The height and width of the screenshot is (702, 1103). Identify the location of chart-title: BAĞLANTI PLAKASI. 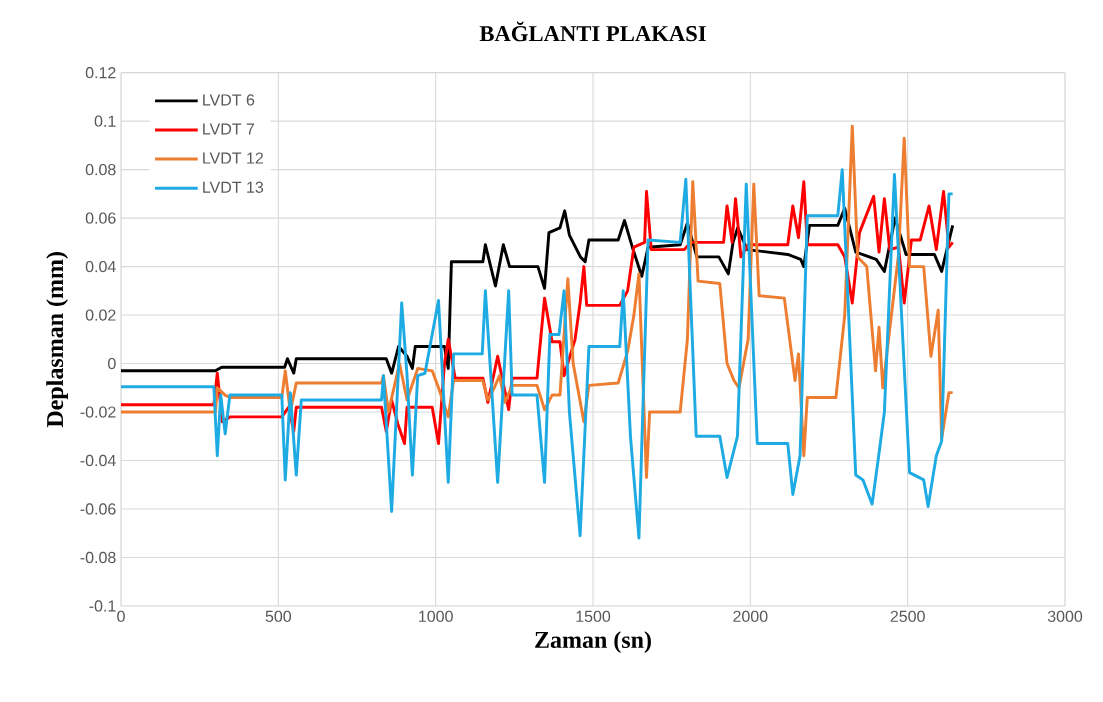
(592, 31).